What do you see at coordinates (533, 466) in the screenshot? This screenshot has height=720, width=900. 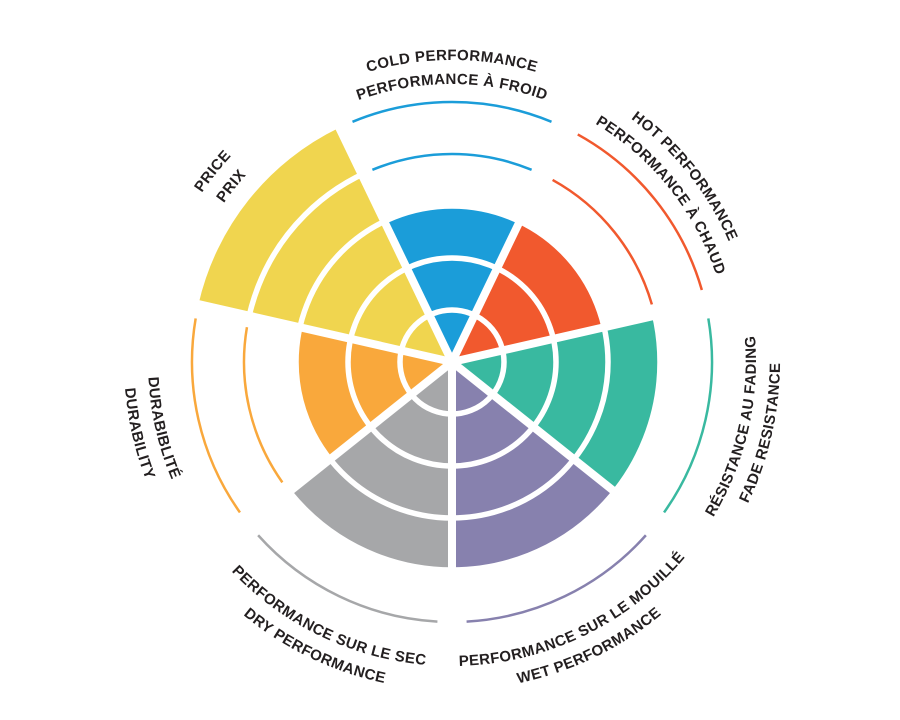 I see `sector-wedge-wet` at bounding box center [533, 466].